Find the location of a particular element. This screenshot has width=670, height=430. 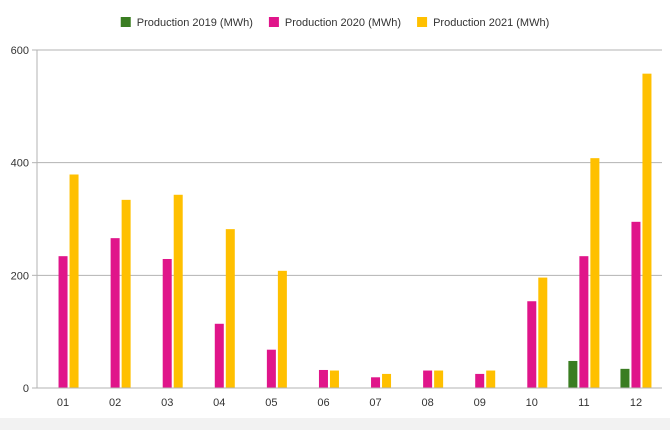

footer-band is located at coordinates (335, 424).